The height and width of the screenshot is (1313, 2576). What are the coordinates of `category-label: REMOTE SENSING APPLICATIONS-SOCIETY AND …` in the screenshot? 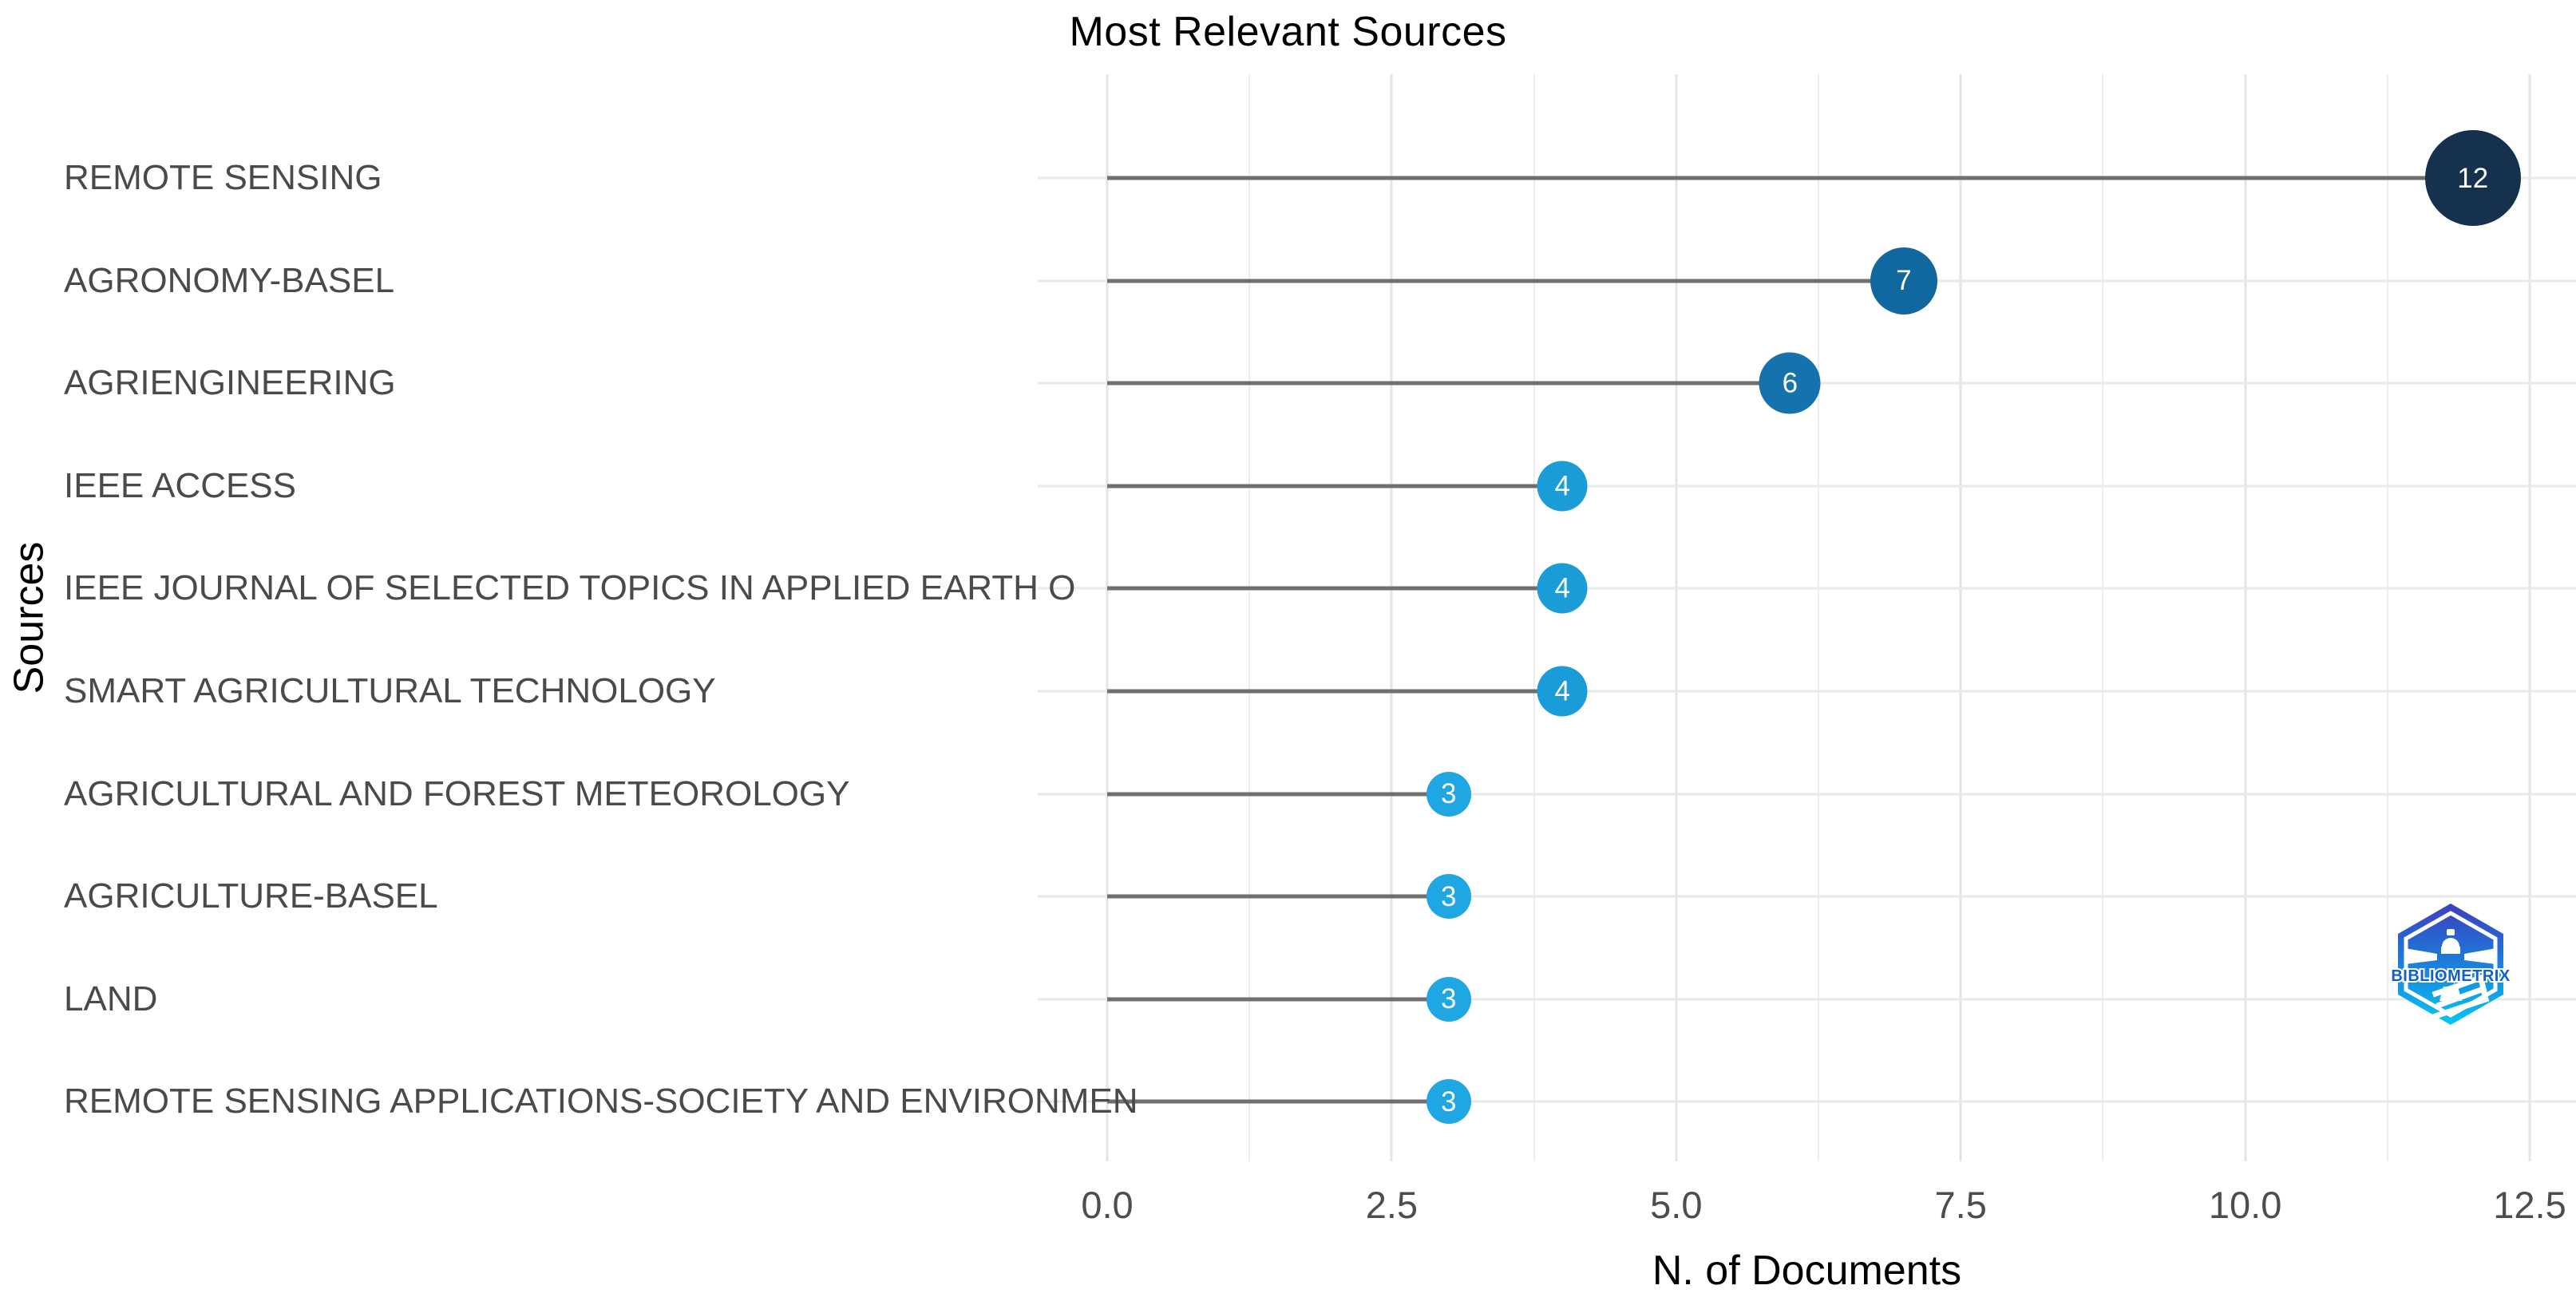 It's located at (601, 1101).